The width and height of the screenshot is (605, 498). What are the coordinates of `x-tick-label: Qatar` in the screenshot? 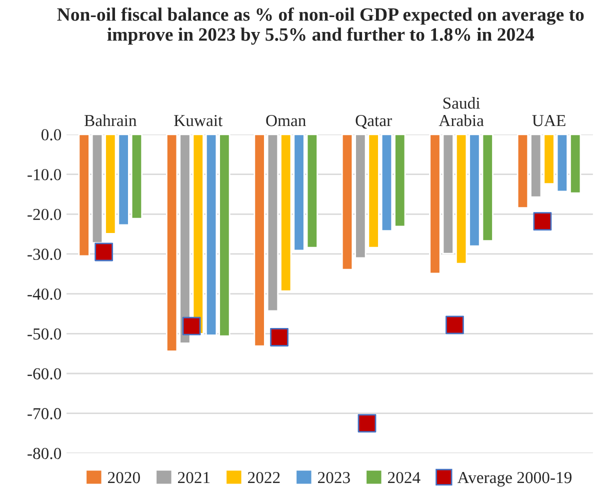 It's located at (374, 122).